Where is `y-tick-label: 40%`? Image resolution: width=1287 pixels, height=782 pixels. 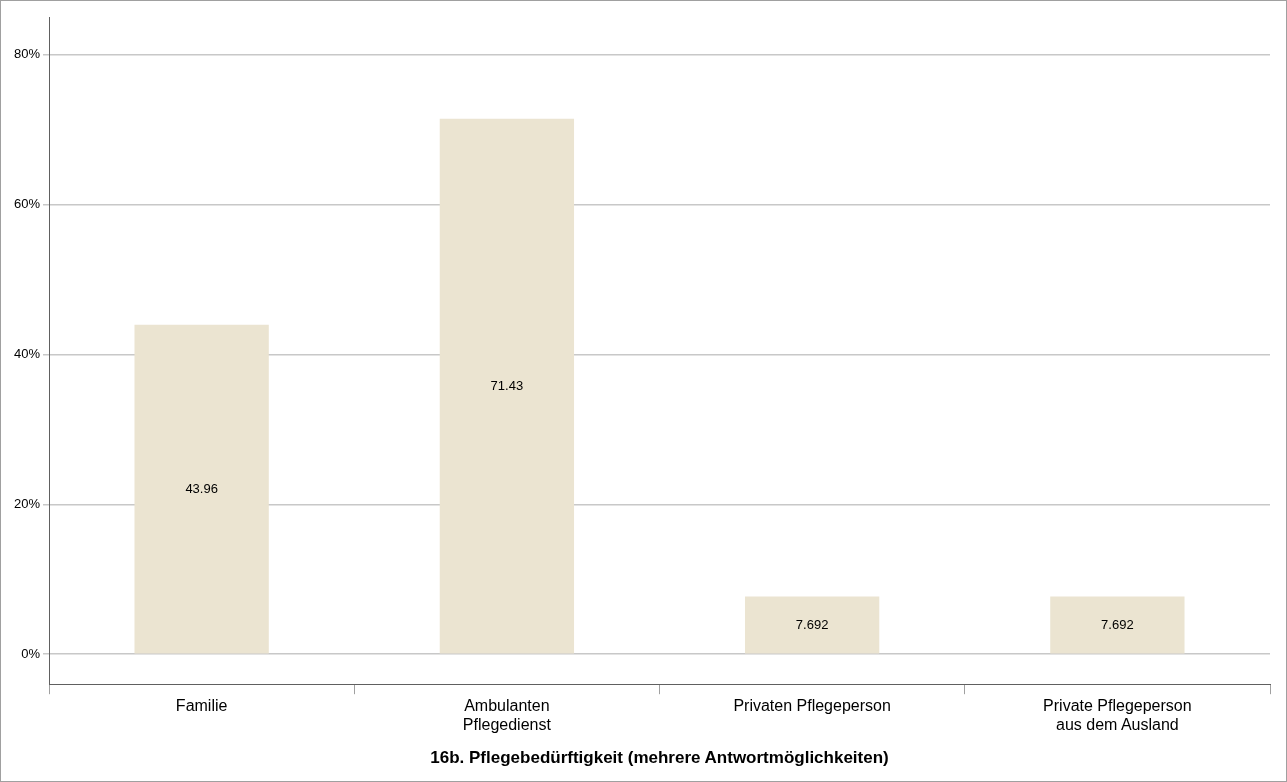 y-tick-label: 40% is located at coordinates (27, 353).